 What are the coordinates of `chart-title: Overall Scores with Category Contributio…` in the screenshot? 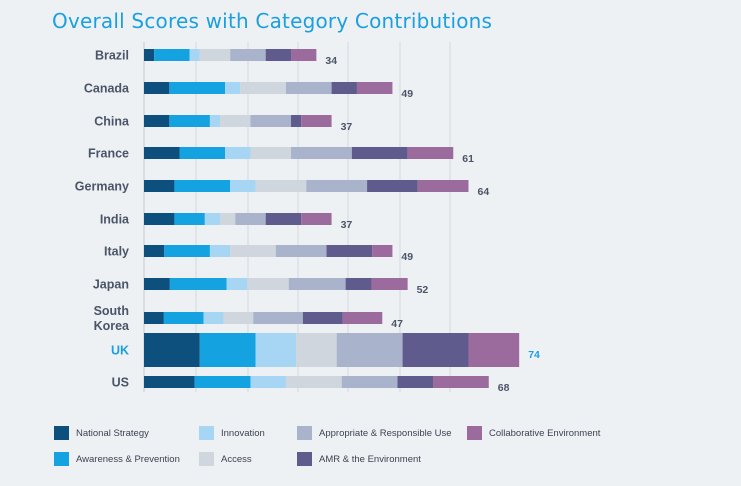 It's located at (272, 21).